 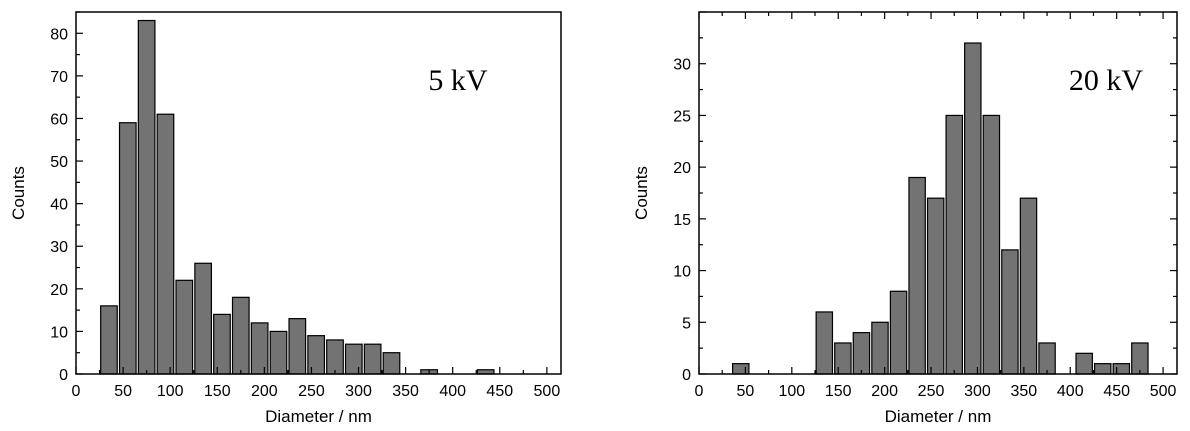 I want to click on y-tick-label: 5, so click(x=686, y=323).